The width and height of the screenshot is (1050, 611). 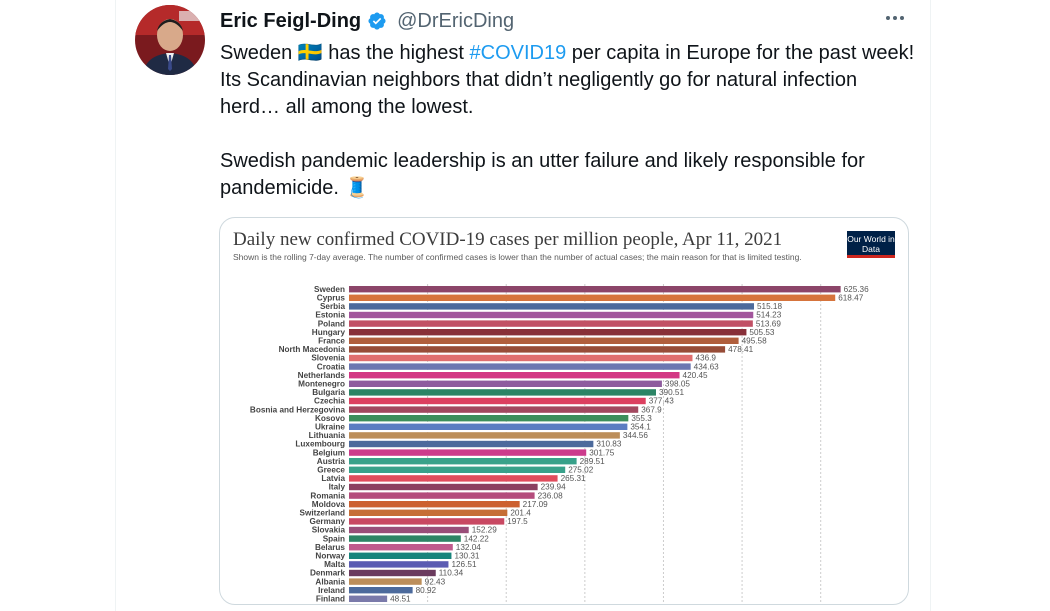 What do you see at coordinates (331, 461) in the screenshot?
I see `category-label: Austria` at bounding box center [331, 461].